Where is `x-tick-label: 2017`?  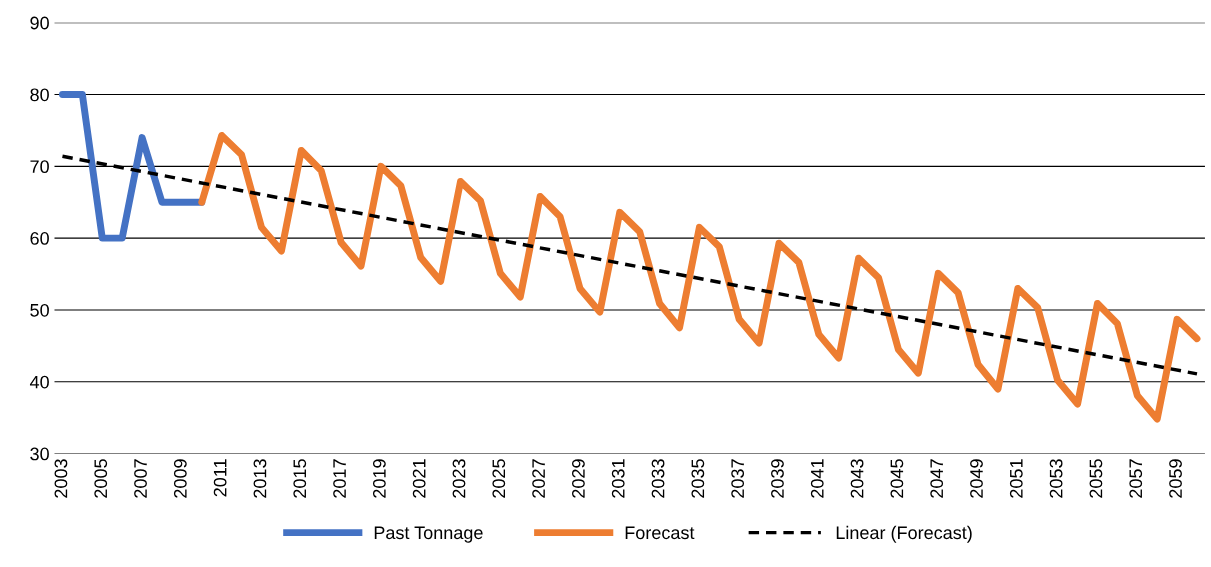
x-tick-label: 2017 is located at coordinates (339, 478).